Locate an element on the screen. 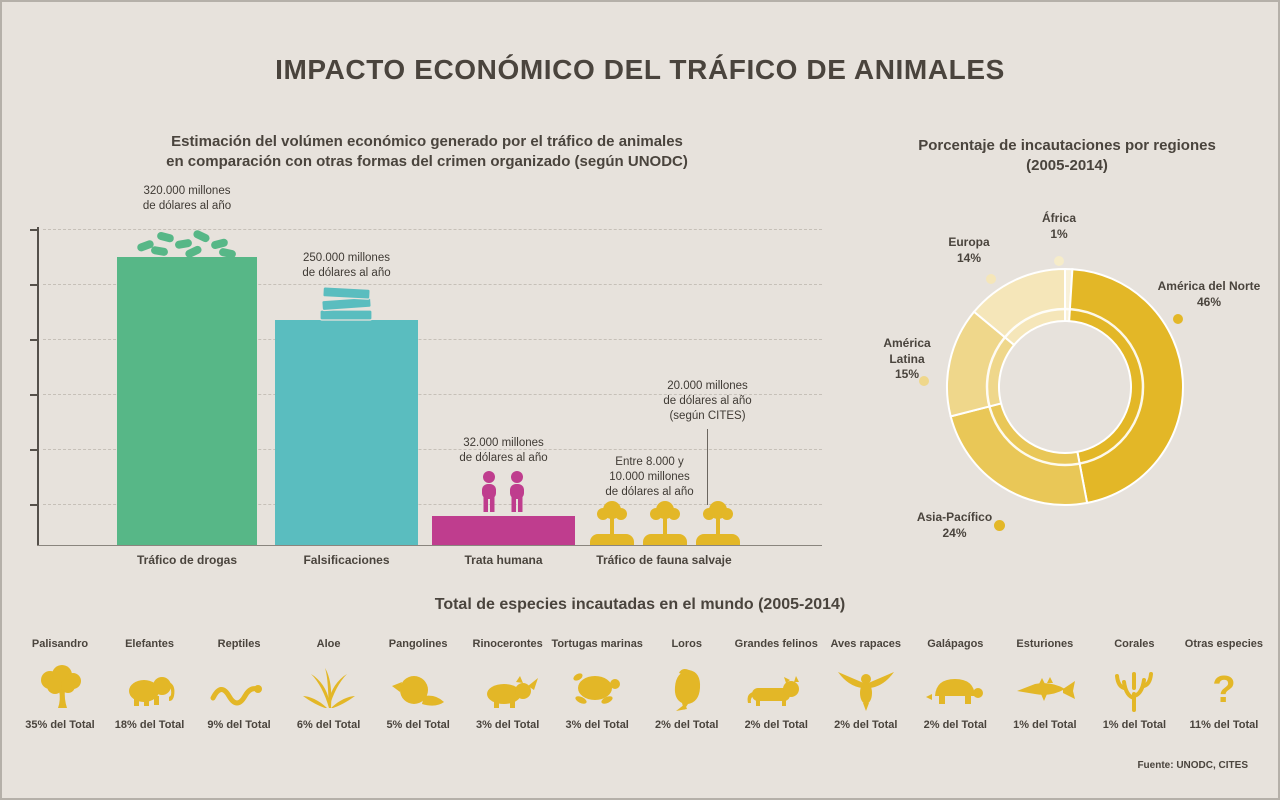 This screenshot has height=800, width=1280. species-item-tortoise: Galápagos 2% del Total is located at coordinates (955, 684).